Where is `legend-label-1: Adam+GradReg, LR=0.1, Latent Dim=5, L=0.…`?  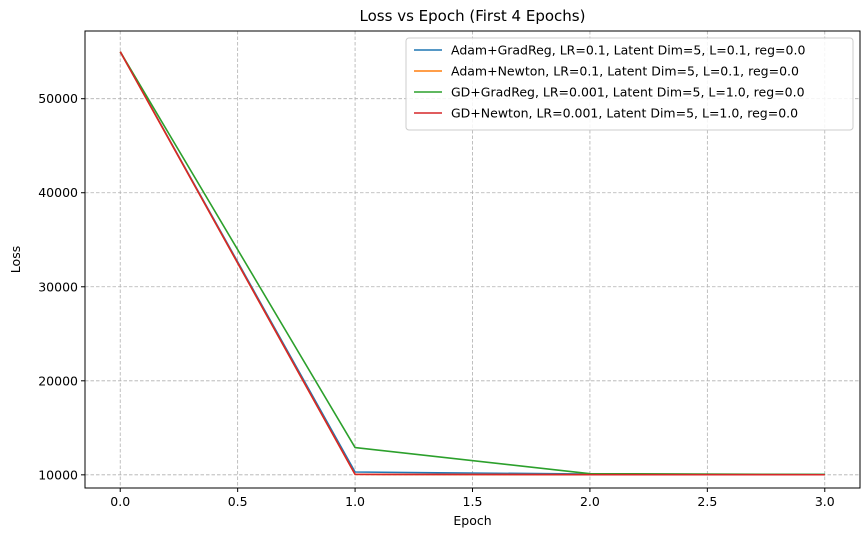 legend-label-1: Adam+GradReg, LR=0.1, Latent Dim=5, L=0.… is located at coordinates (628, 50).